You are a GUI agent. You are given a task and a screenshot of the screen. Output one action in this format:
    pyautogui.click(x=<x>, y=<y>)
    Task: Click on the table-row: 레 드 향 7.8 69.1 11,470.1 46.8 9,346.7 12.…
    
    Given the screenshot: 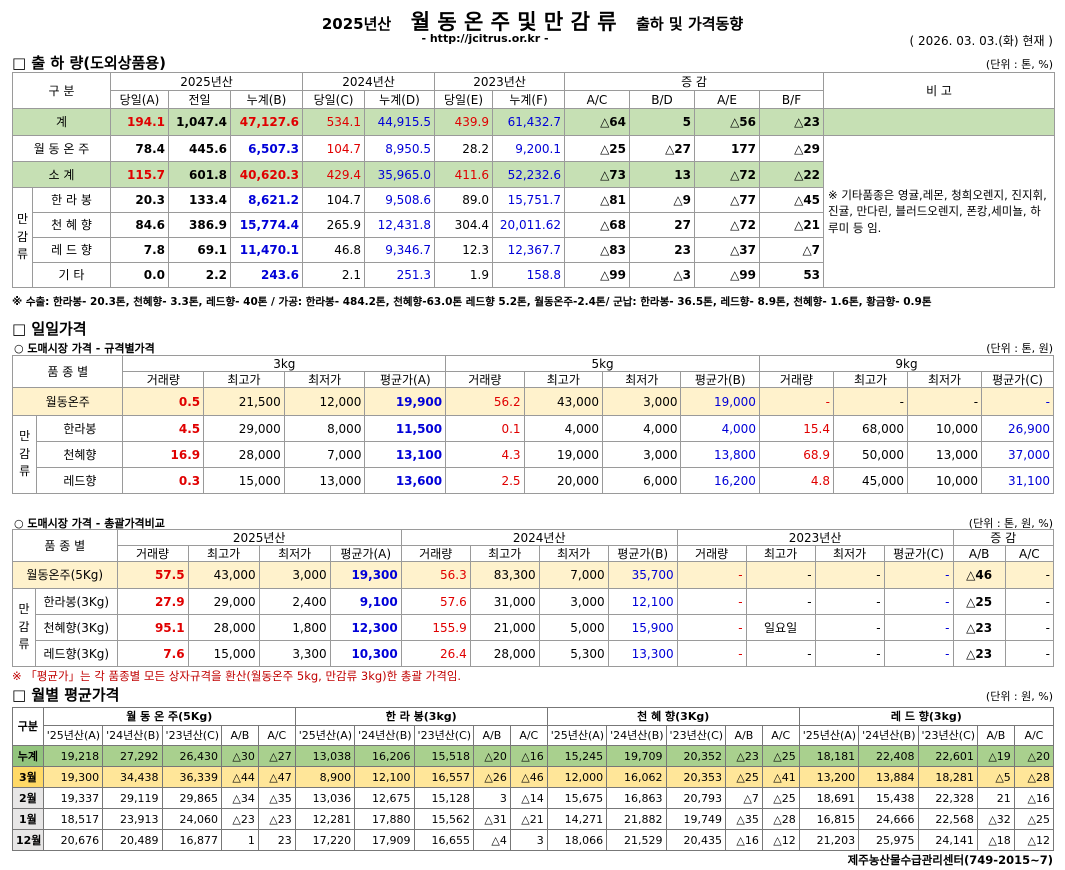 What is the action you would take?
    pyautogui.click(x=534, y=250)
    